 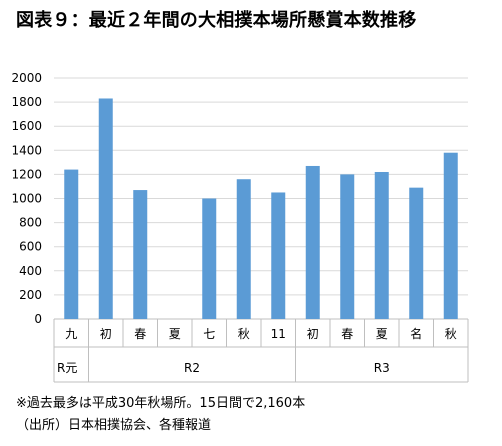 What do you see at coordinates (30, 295) in the screenshot?
I see `y-tick-label: 200` at bounding box center [30, 295].